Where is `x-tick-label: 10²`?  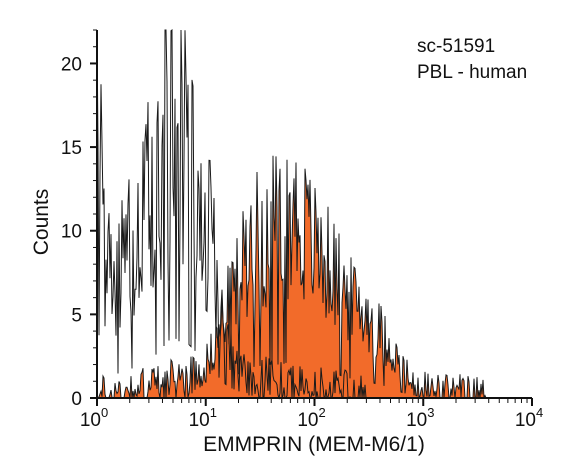
x-tick-label: 10² is located at coordinates (311, 418).